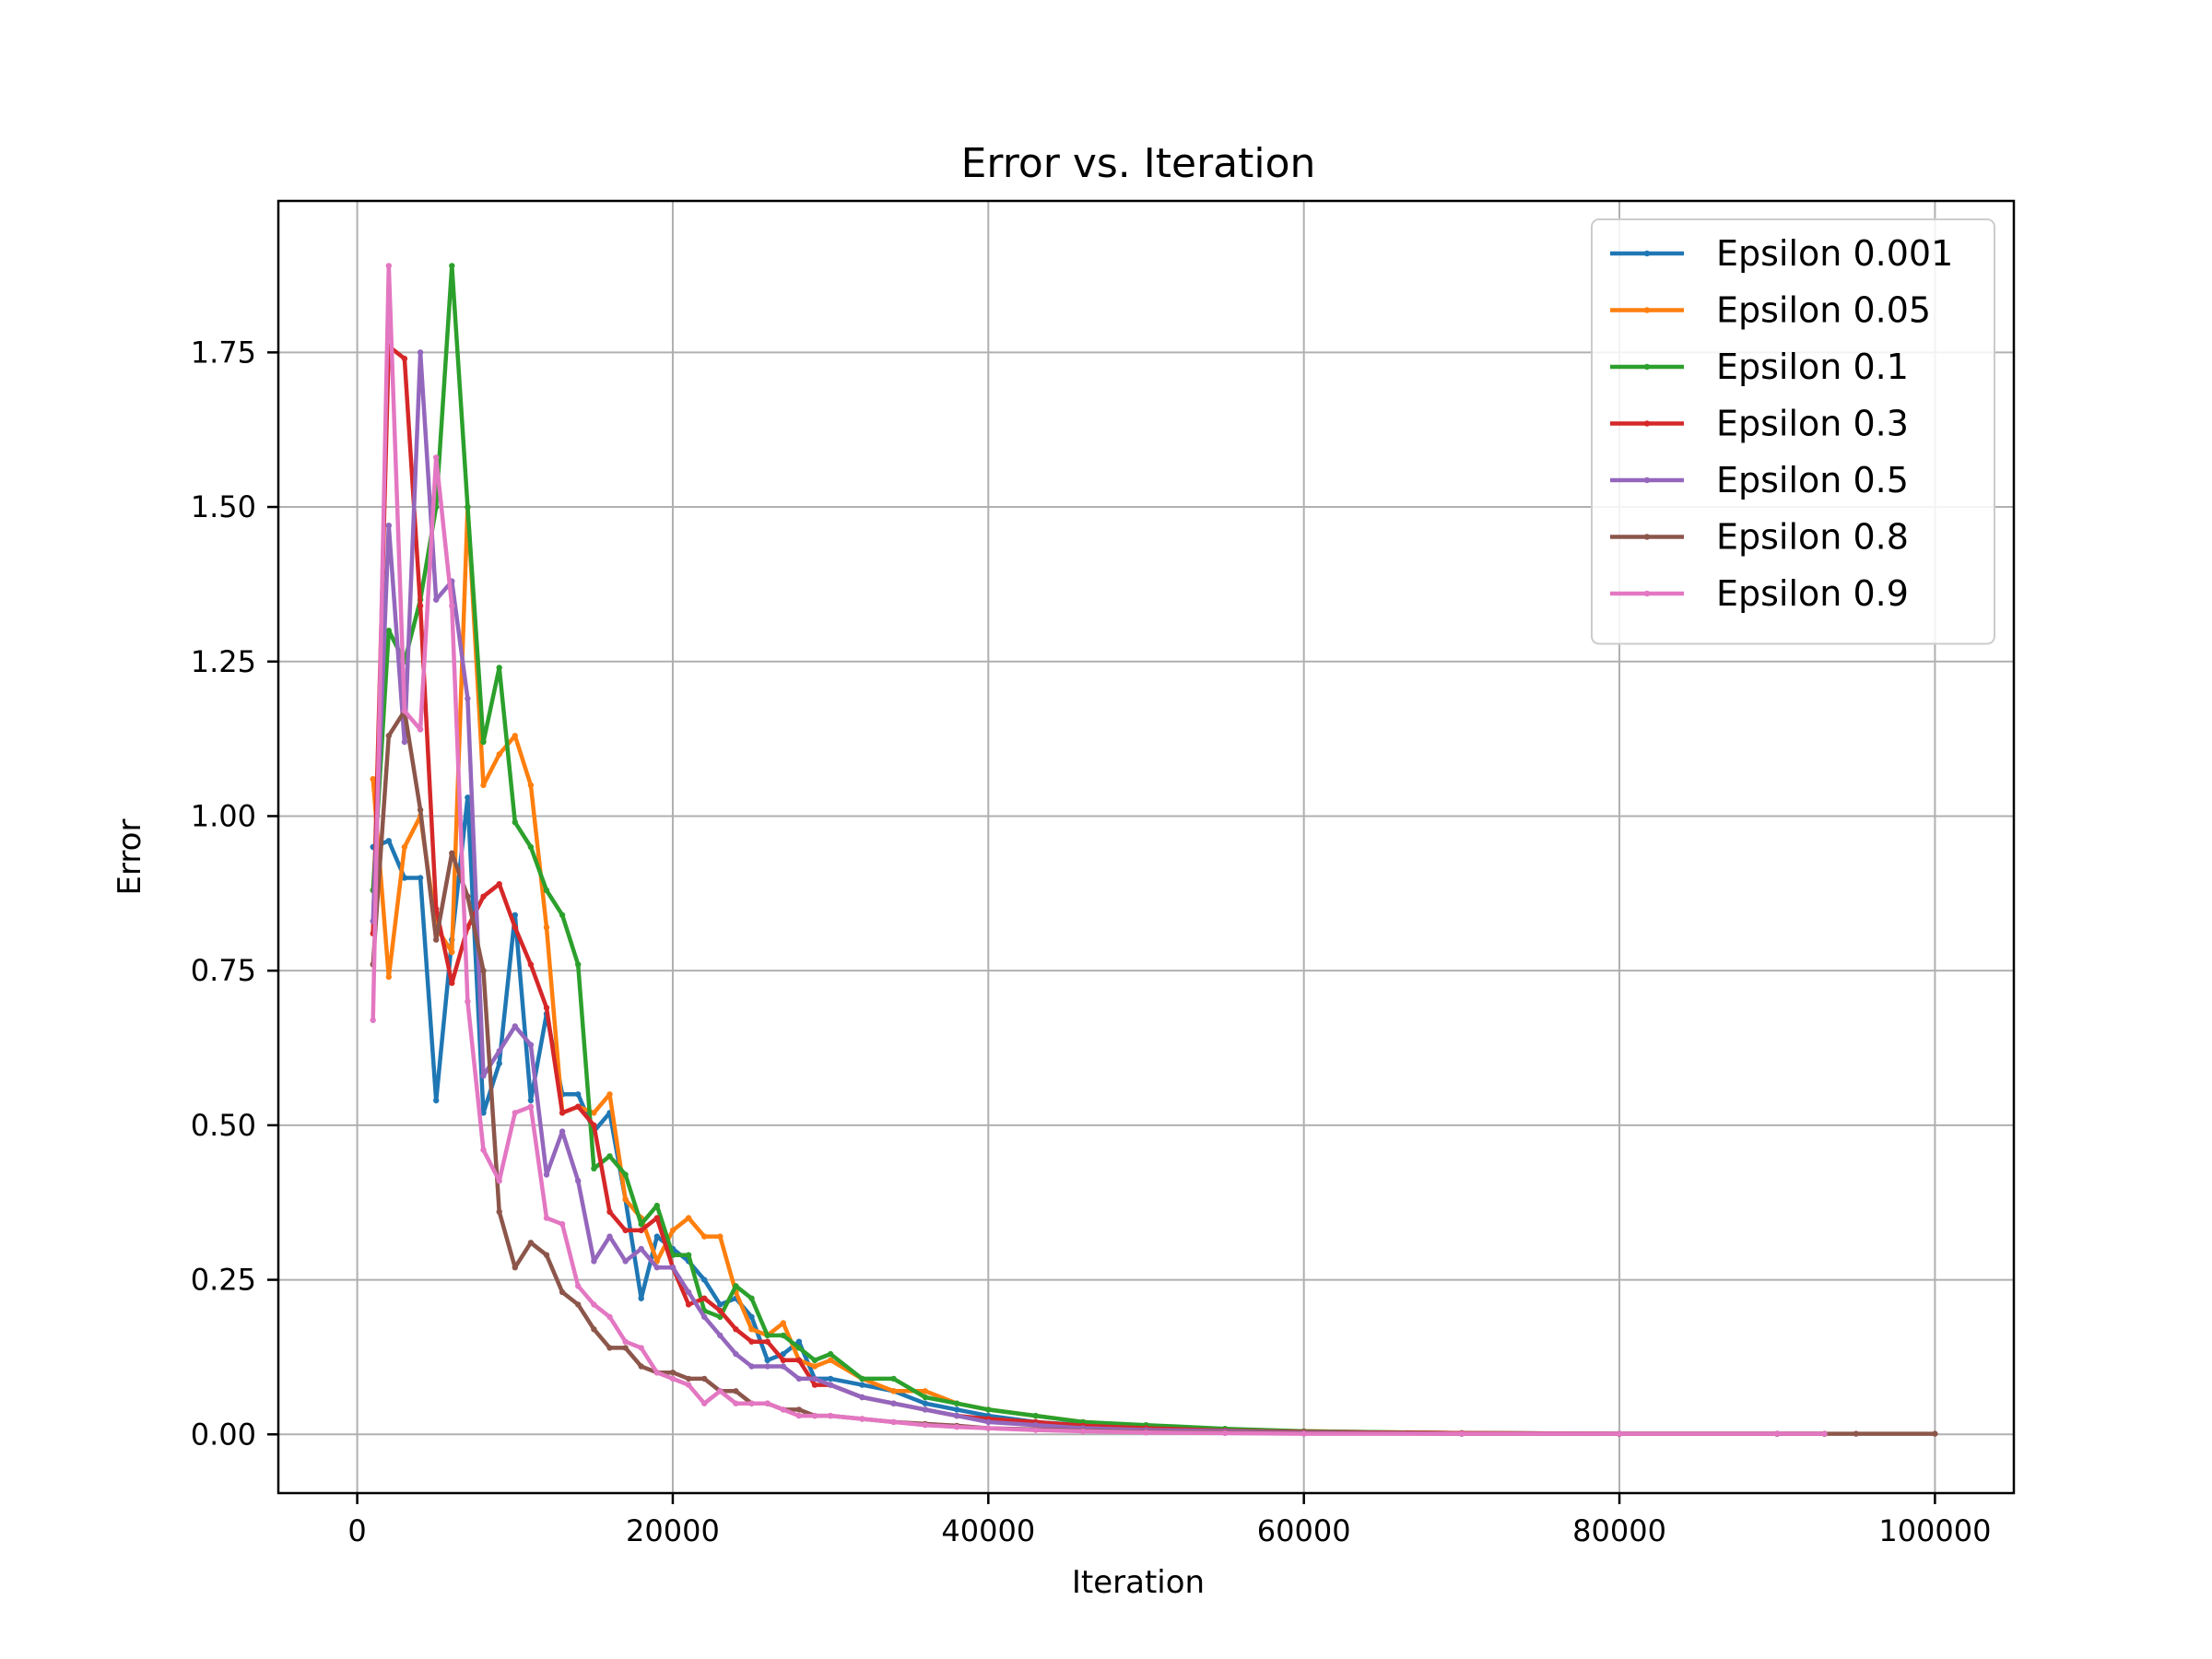 Image resolution: width=2212 pixels, height=1659 pixels. What do you see at coordinates (1619, 1530) in the screenshot?
I see `x-tick-label: 80000` at bounding box center [1619, 1530].